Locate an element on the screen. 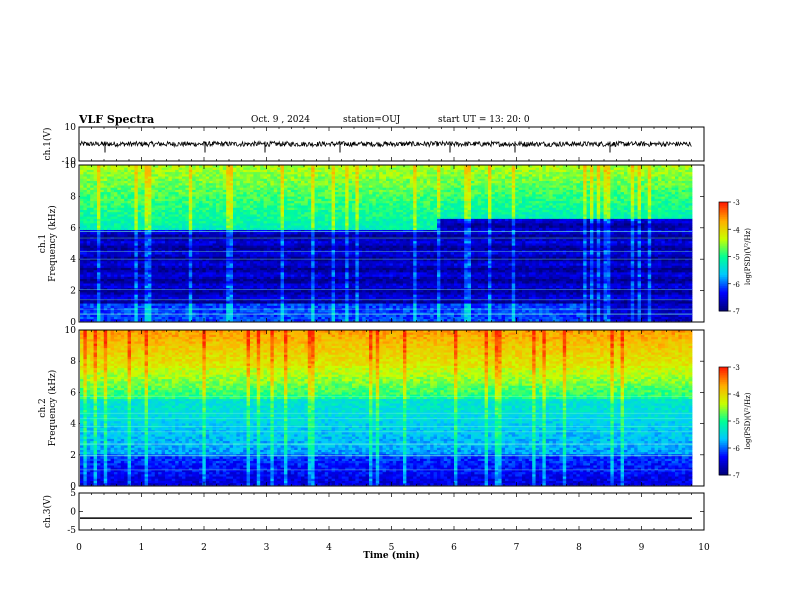 Image resolution: width=792 pixels, height=612 pixels. y-tick-label: 8 is located at coordinates (73, 197).